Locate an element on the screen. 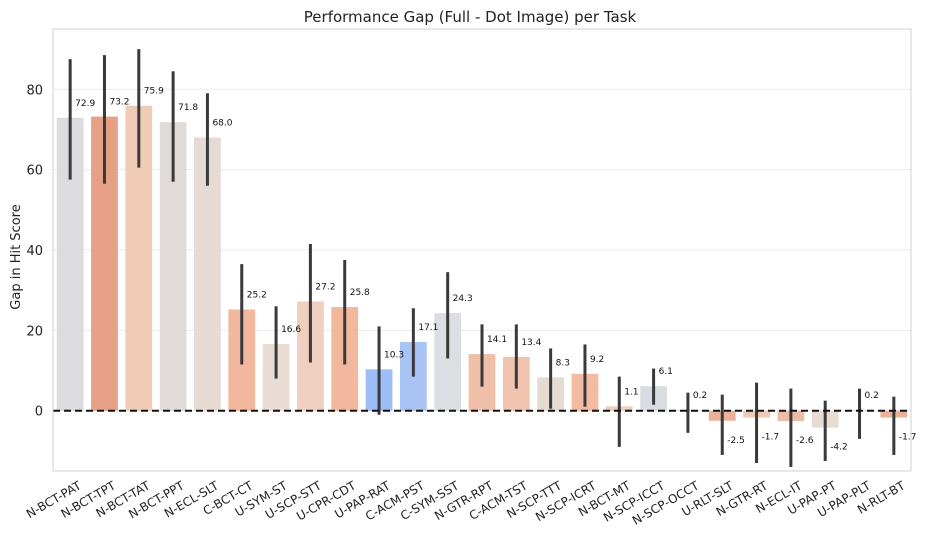 The image size is (931, 555). data-label: 1.1 is located at coordinates (631, 392).